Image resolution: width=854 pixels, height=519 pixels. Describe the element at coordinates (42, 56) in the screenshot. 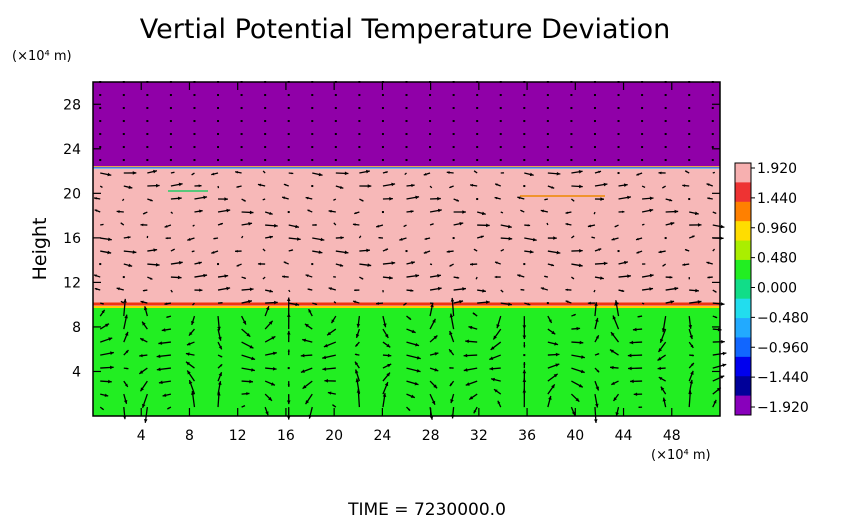

I see `y-axis-unit: (×10⁴ m)` at that location.